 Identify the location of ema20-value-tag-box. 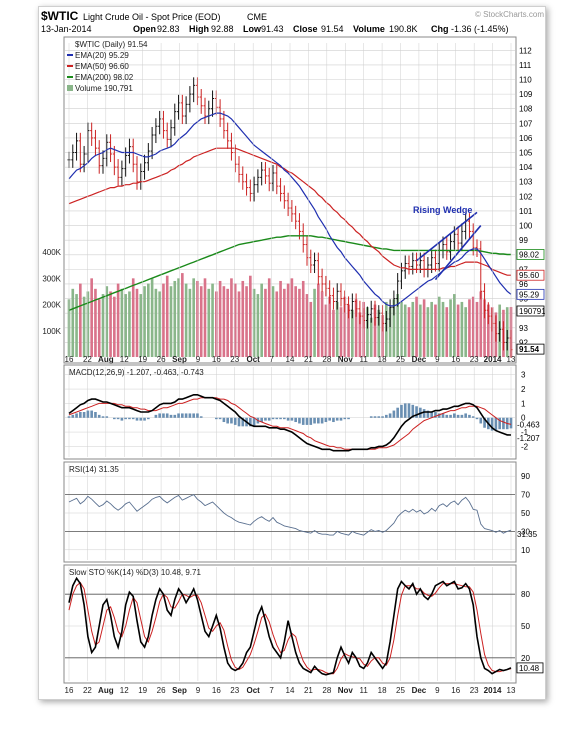
(530, 294).